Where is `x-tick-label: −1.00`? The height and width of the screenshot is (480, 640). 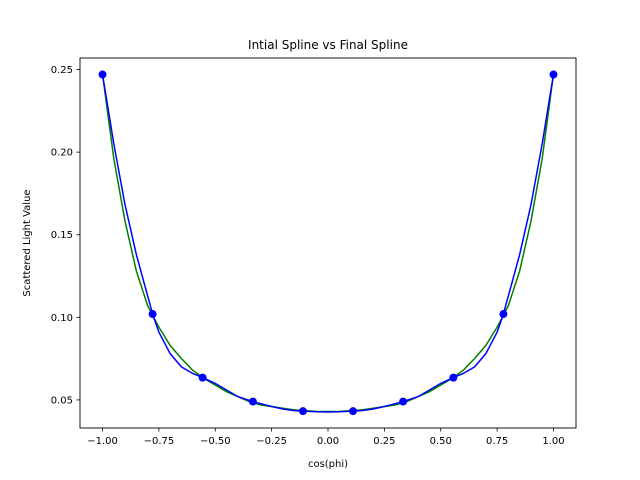
x-tick-label: −1.00 is located at coordinates (102, 441).